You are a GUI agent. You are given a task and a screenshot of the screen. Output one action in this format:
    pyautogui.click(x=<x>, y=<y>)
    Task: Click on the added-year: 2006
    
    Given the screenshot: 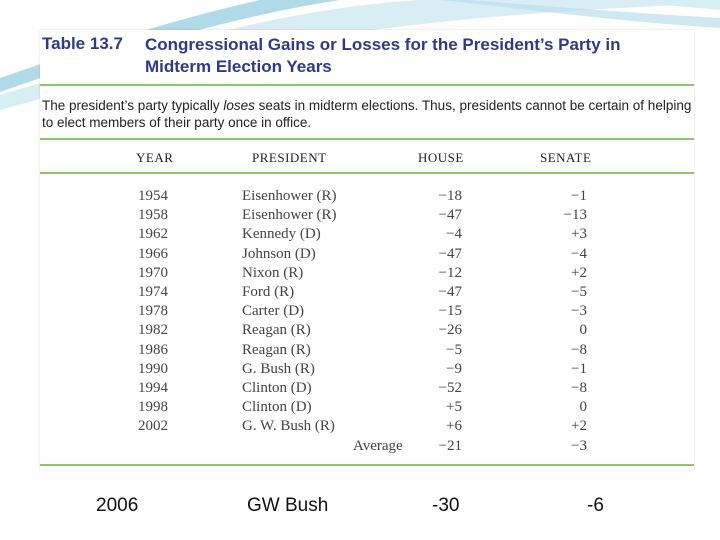 What is the action you would take?
    pyautogui.click(x=117, y=505)
    